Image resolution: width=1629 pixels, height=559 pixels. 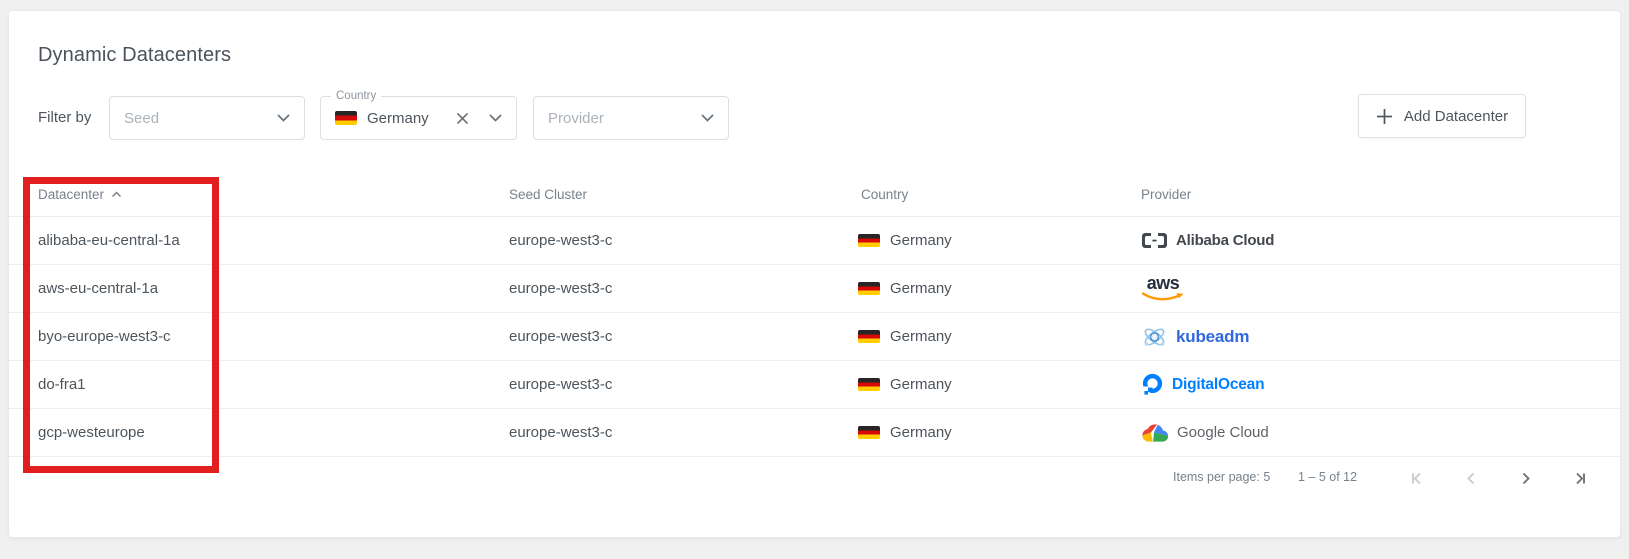 I want to click on clear-country-filter-icon, so click(x=462, y=118).